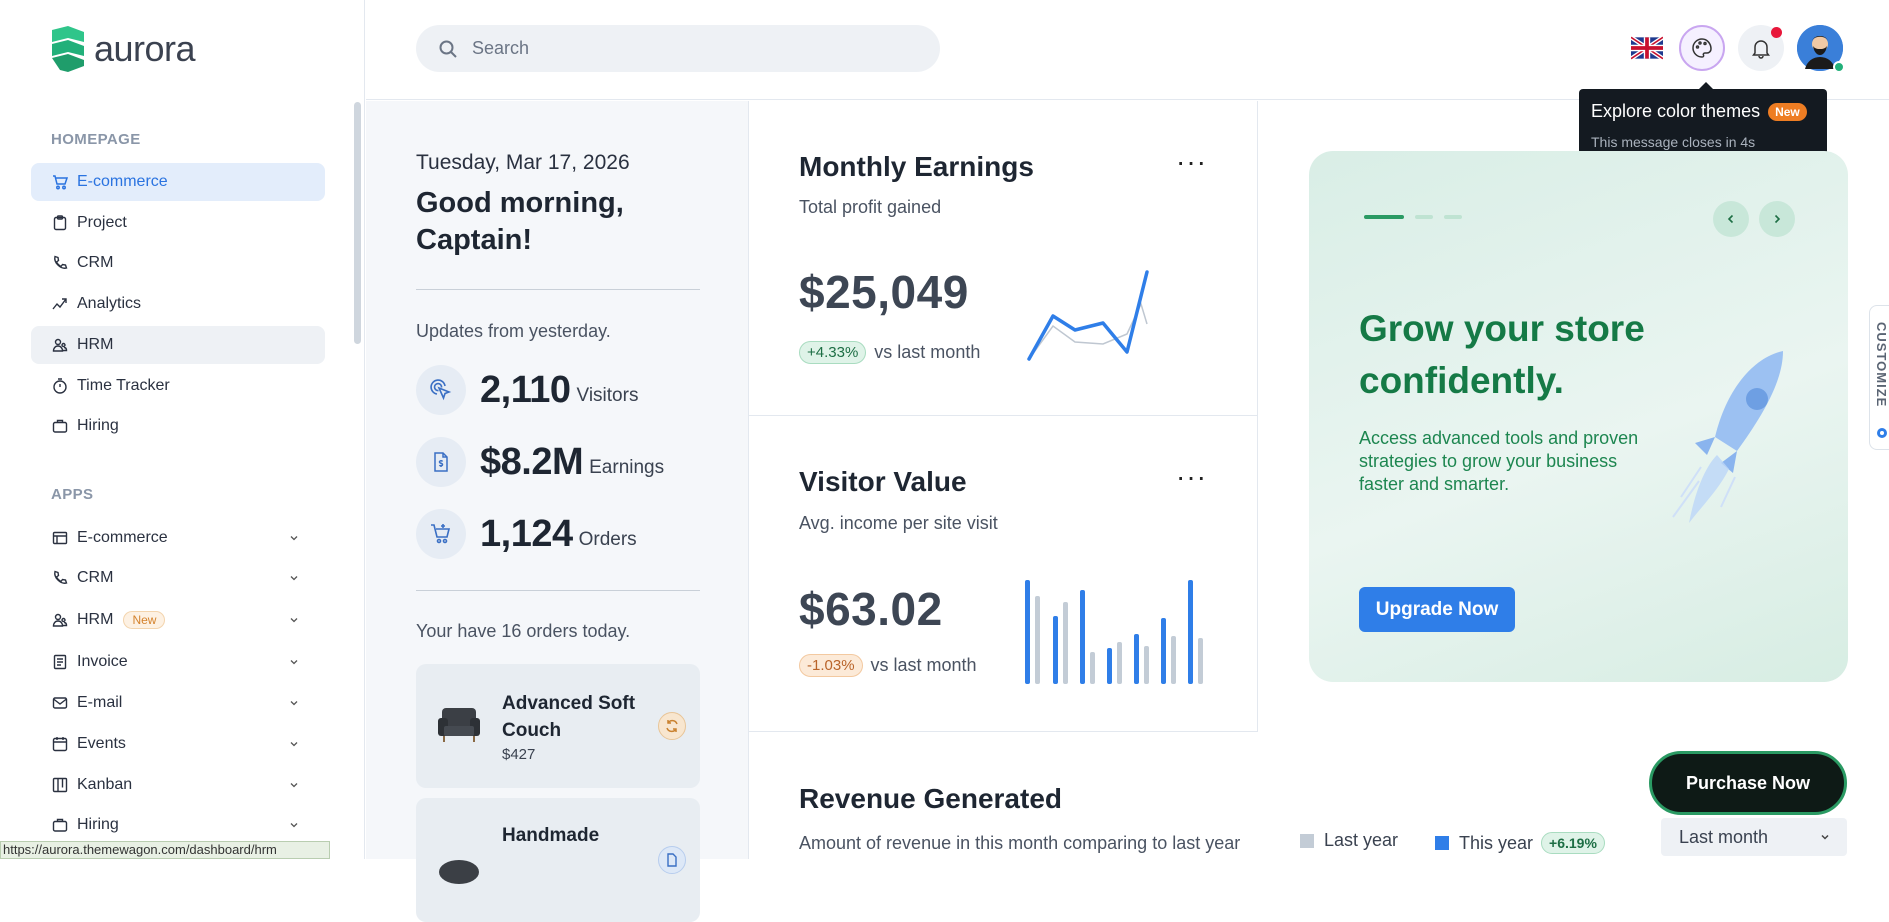 Image resolution: width=1889 pixels, height=922 pixels. What do you see at coordinates (898, 523) in the screenshot?
I see `card-subtitle: Avg. income per site visit` at bounding box center [898, 523].